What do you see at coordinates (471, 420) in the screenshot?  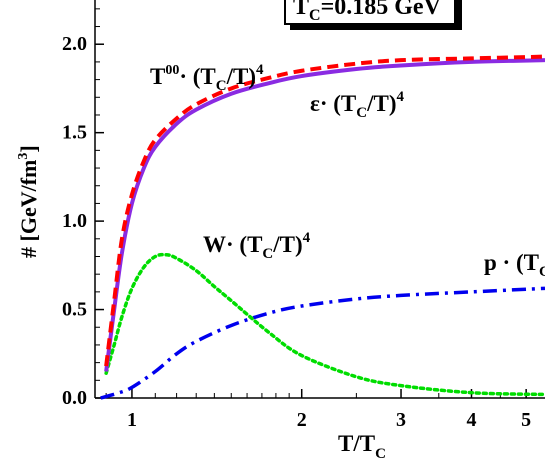 I see `x-tick-label: 4` at bounding box center [471, 420].